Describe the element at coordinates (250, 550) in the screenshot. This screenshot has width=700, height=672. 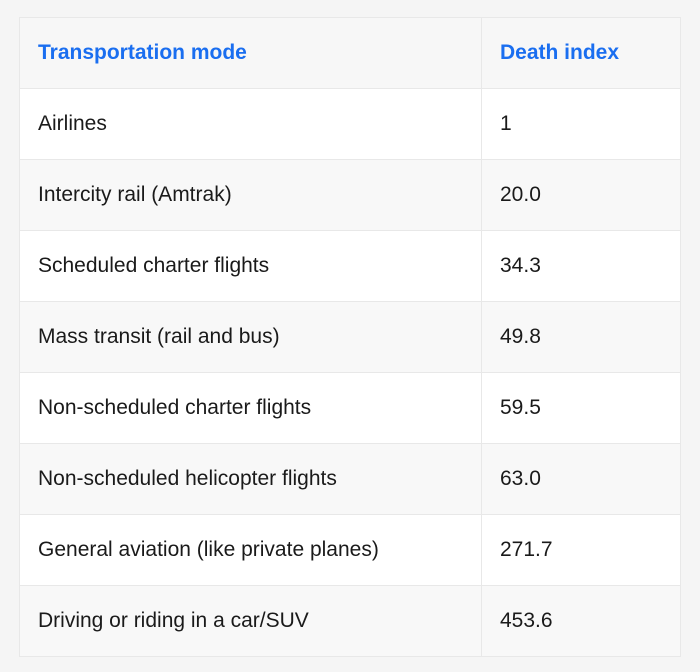
I see `mode-cell: General aviation (like private planes)` at that location.